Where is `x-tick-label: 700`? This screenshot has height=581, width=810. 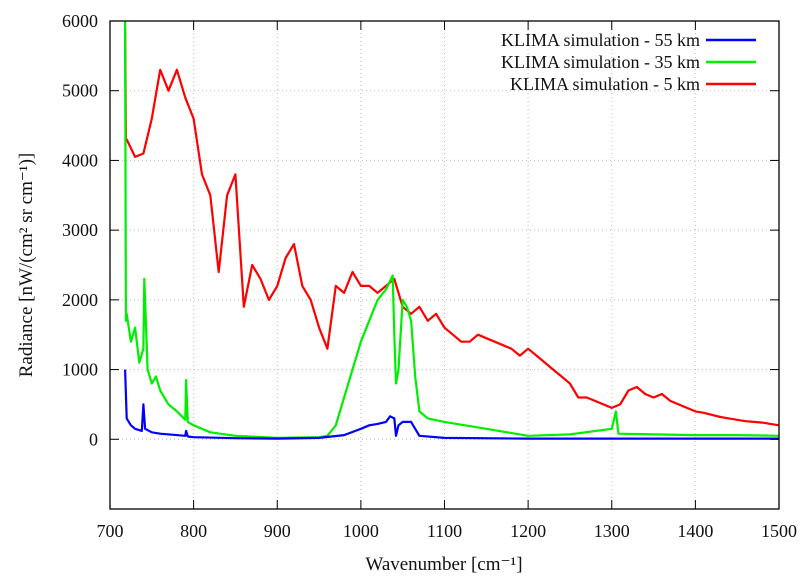 x-tick-label: 700 is located at coordinates (110, 531).